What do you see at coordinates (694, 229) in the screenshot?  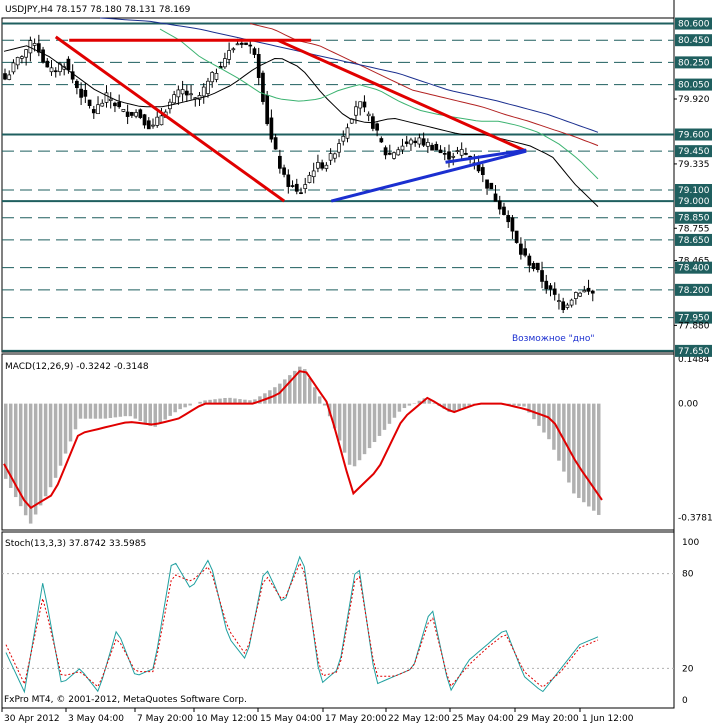 I see `price-label: 78.755` at bounding box center [694, 229].